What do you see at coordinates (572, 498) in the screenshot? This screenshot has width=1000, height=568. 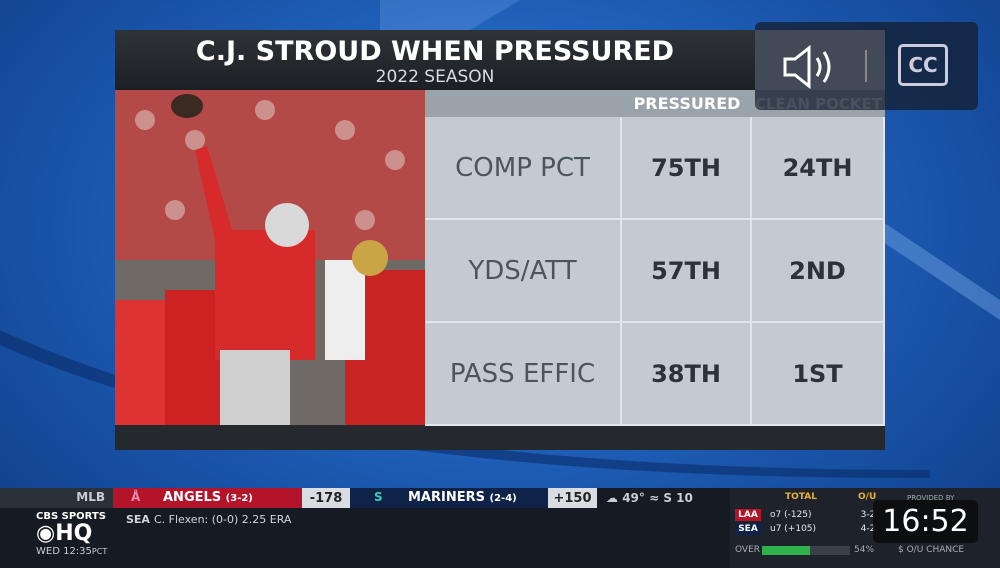 I see `home-odds: +150` at bounding box center [572, 498].